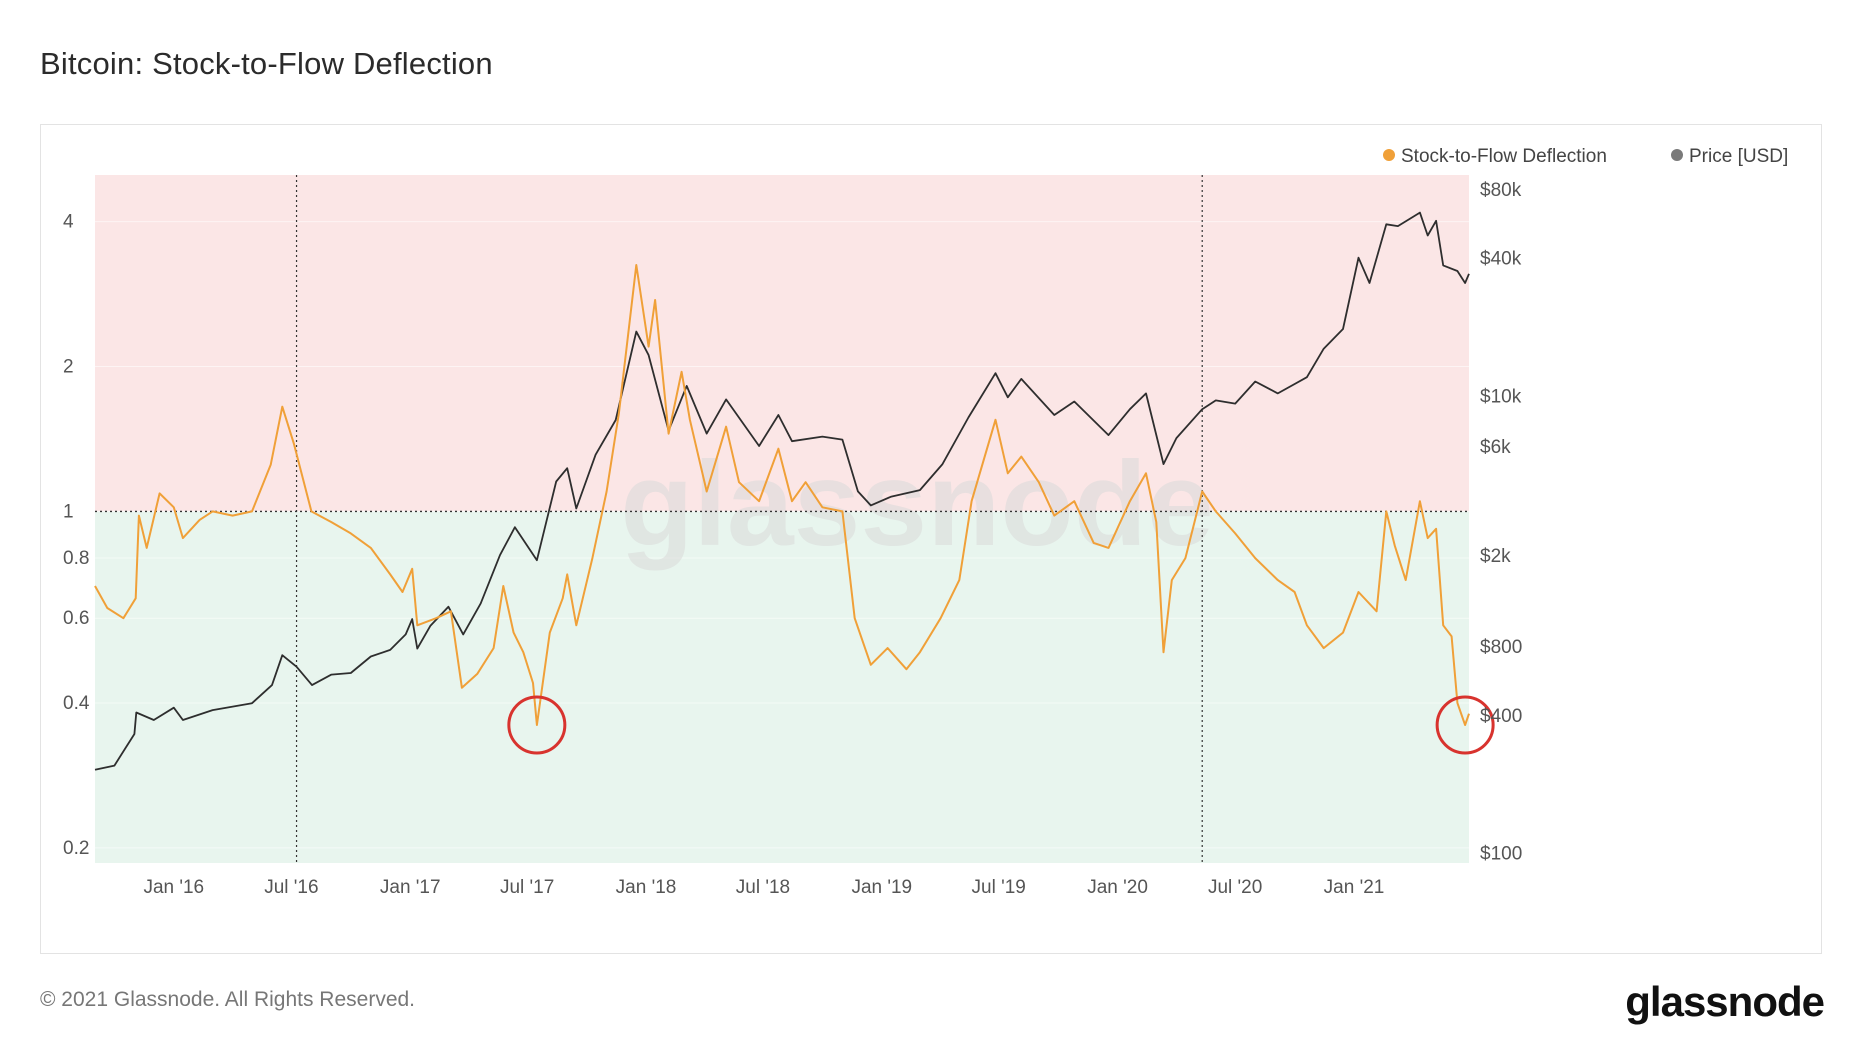 This screenshot has width=1862, height=1046. What do you see at coordinates (68, 367) in the screenshot?
I see `y-left-tick-label: 2` at bounding box center [68, 367].